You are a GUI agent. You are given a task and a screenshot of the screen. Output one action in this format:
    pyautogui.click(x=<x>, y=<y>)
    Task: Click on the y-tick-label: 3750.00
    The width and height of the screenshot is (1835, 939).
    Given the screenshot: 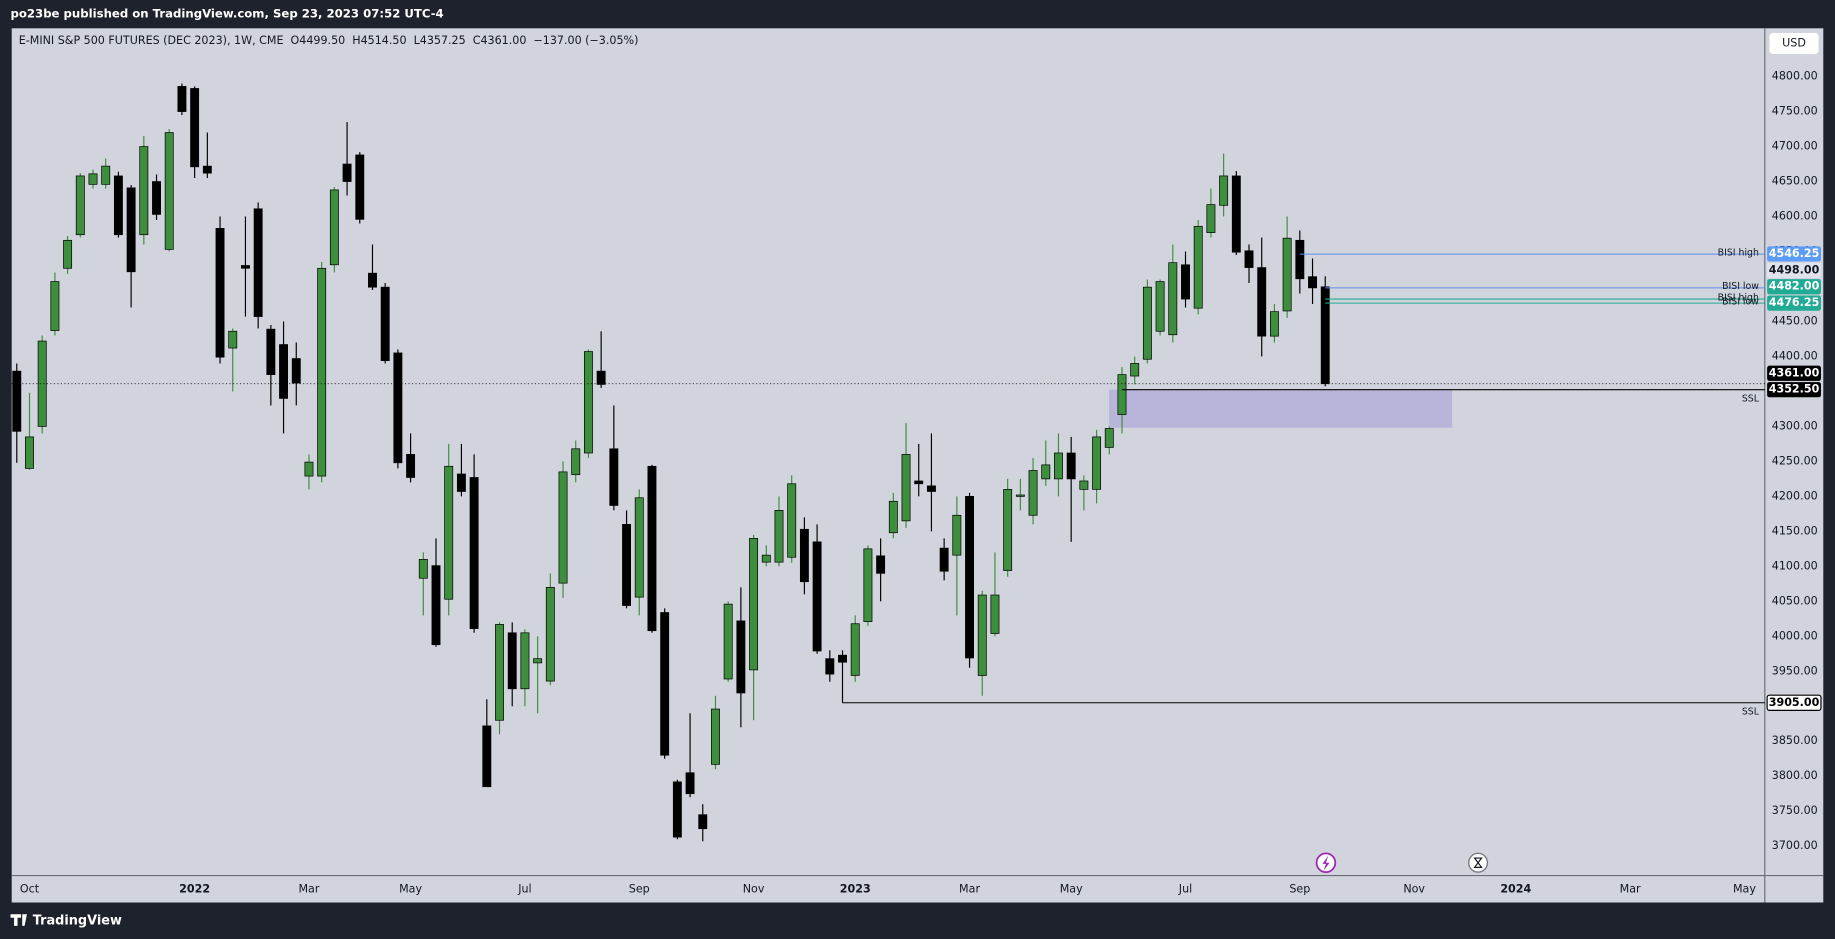 What is the action you would take?
    pyautogui.click(x=1795, y=810)
    